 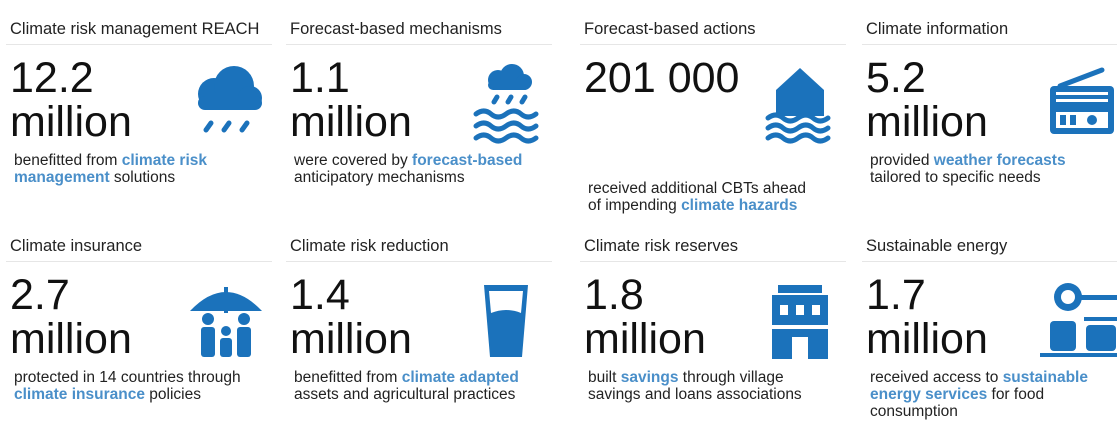 What do you see at coordinates (506, 321) in the screenshot?
I see `water-glass-icon` at bounding box center [506, 321].